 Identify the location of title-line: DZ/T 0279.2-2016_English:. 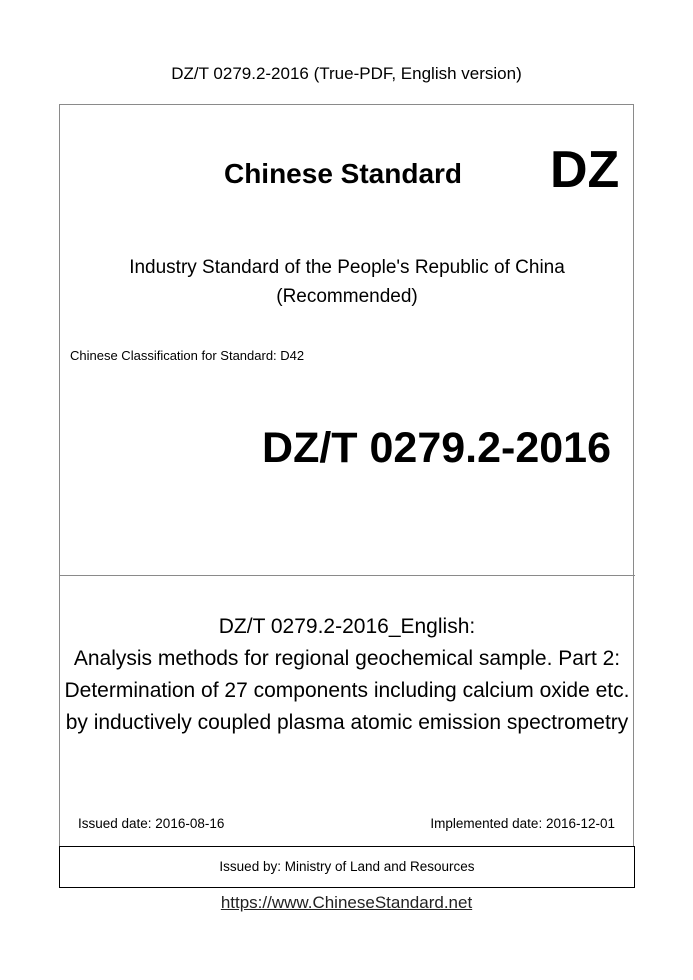
(347, 626).